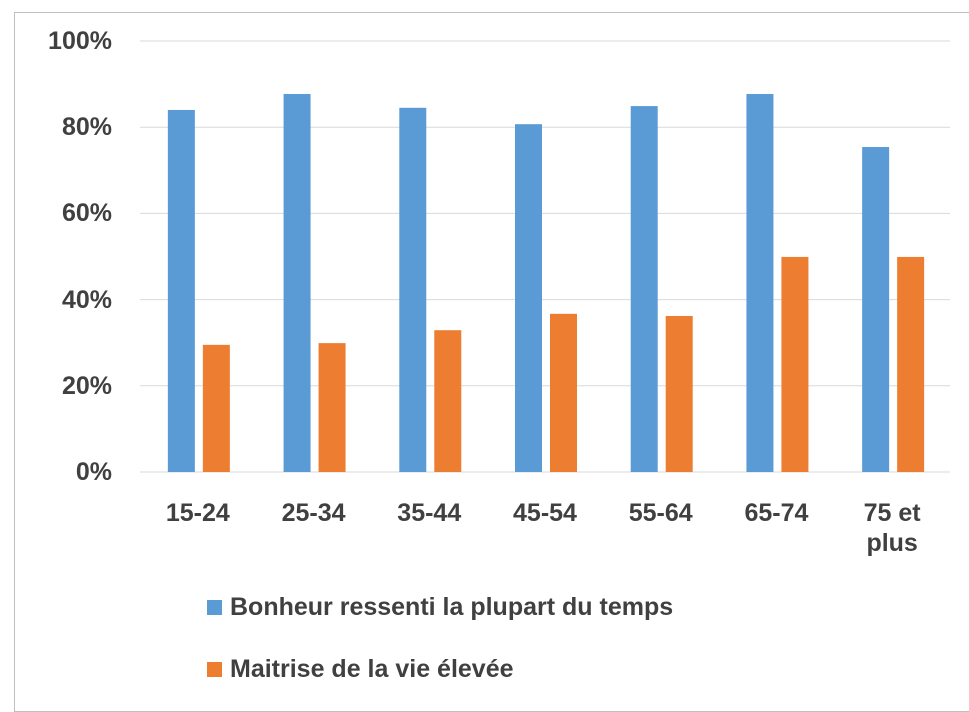 The image size is (969, 712). What do you see at coordinates (86, 127) in the screenshot?
I see `y-tick-label: 80%` at bounding box center [86, 127].